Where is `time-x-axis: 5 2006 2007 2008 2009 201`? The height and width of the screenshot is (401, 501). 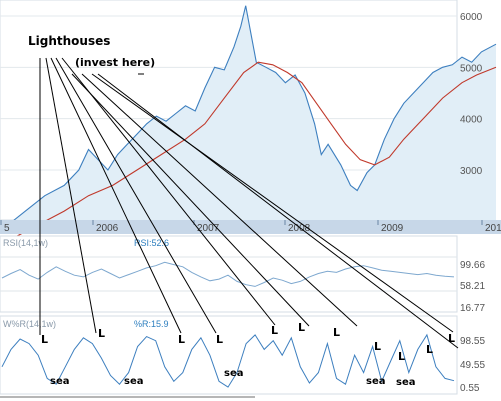
time-x-axis: 5 2006 2007 2008 2009 201 is located at coordinates (250, 227).